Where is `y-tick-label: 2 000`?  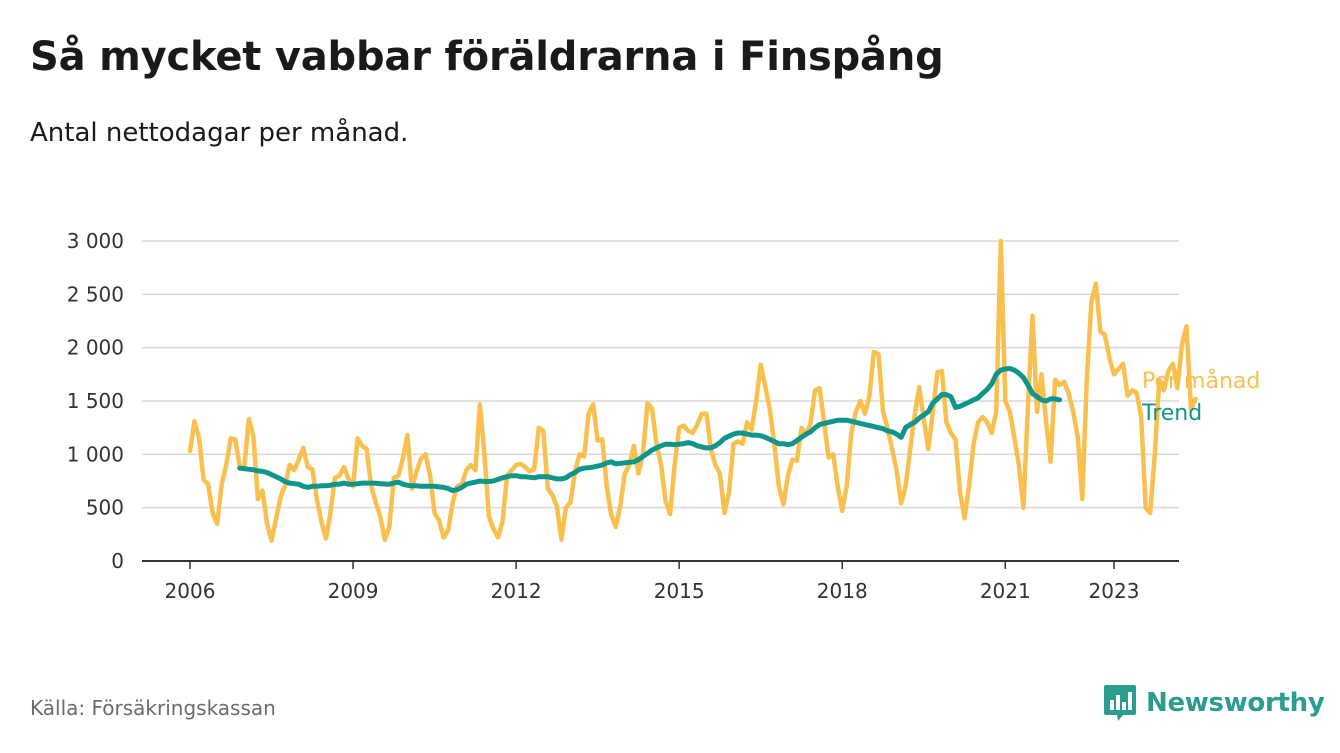 y-tick-label: 2 000 is located at coordinates (95, 348).